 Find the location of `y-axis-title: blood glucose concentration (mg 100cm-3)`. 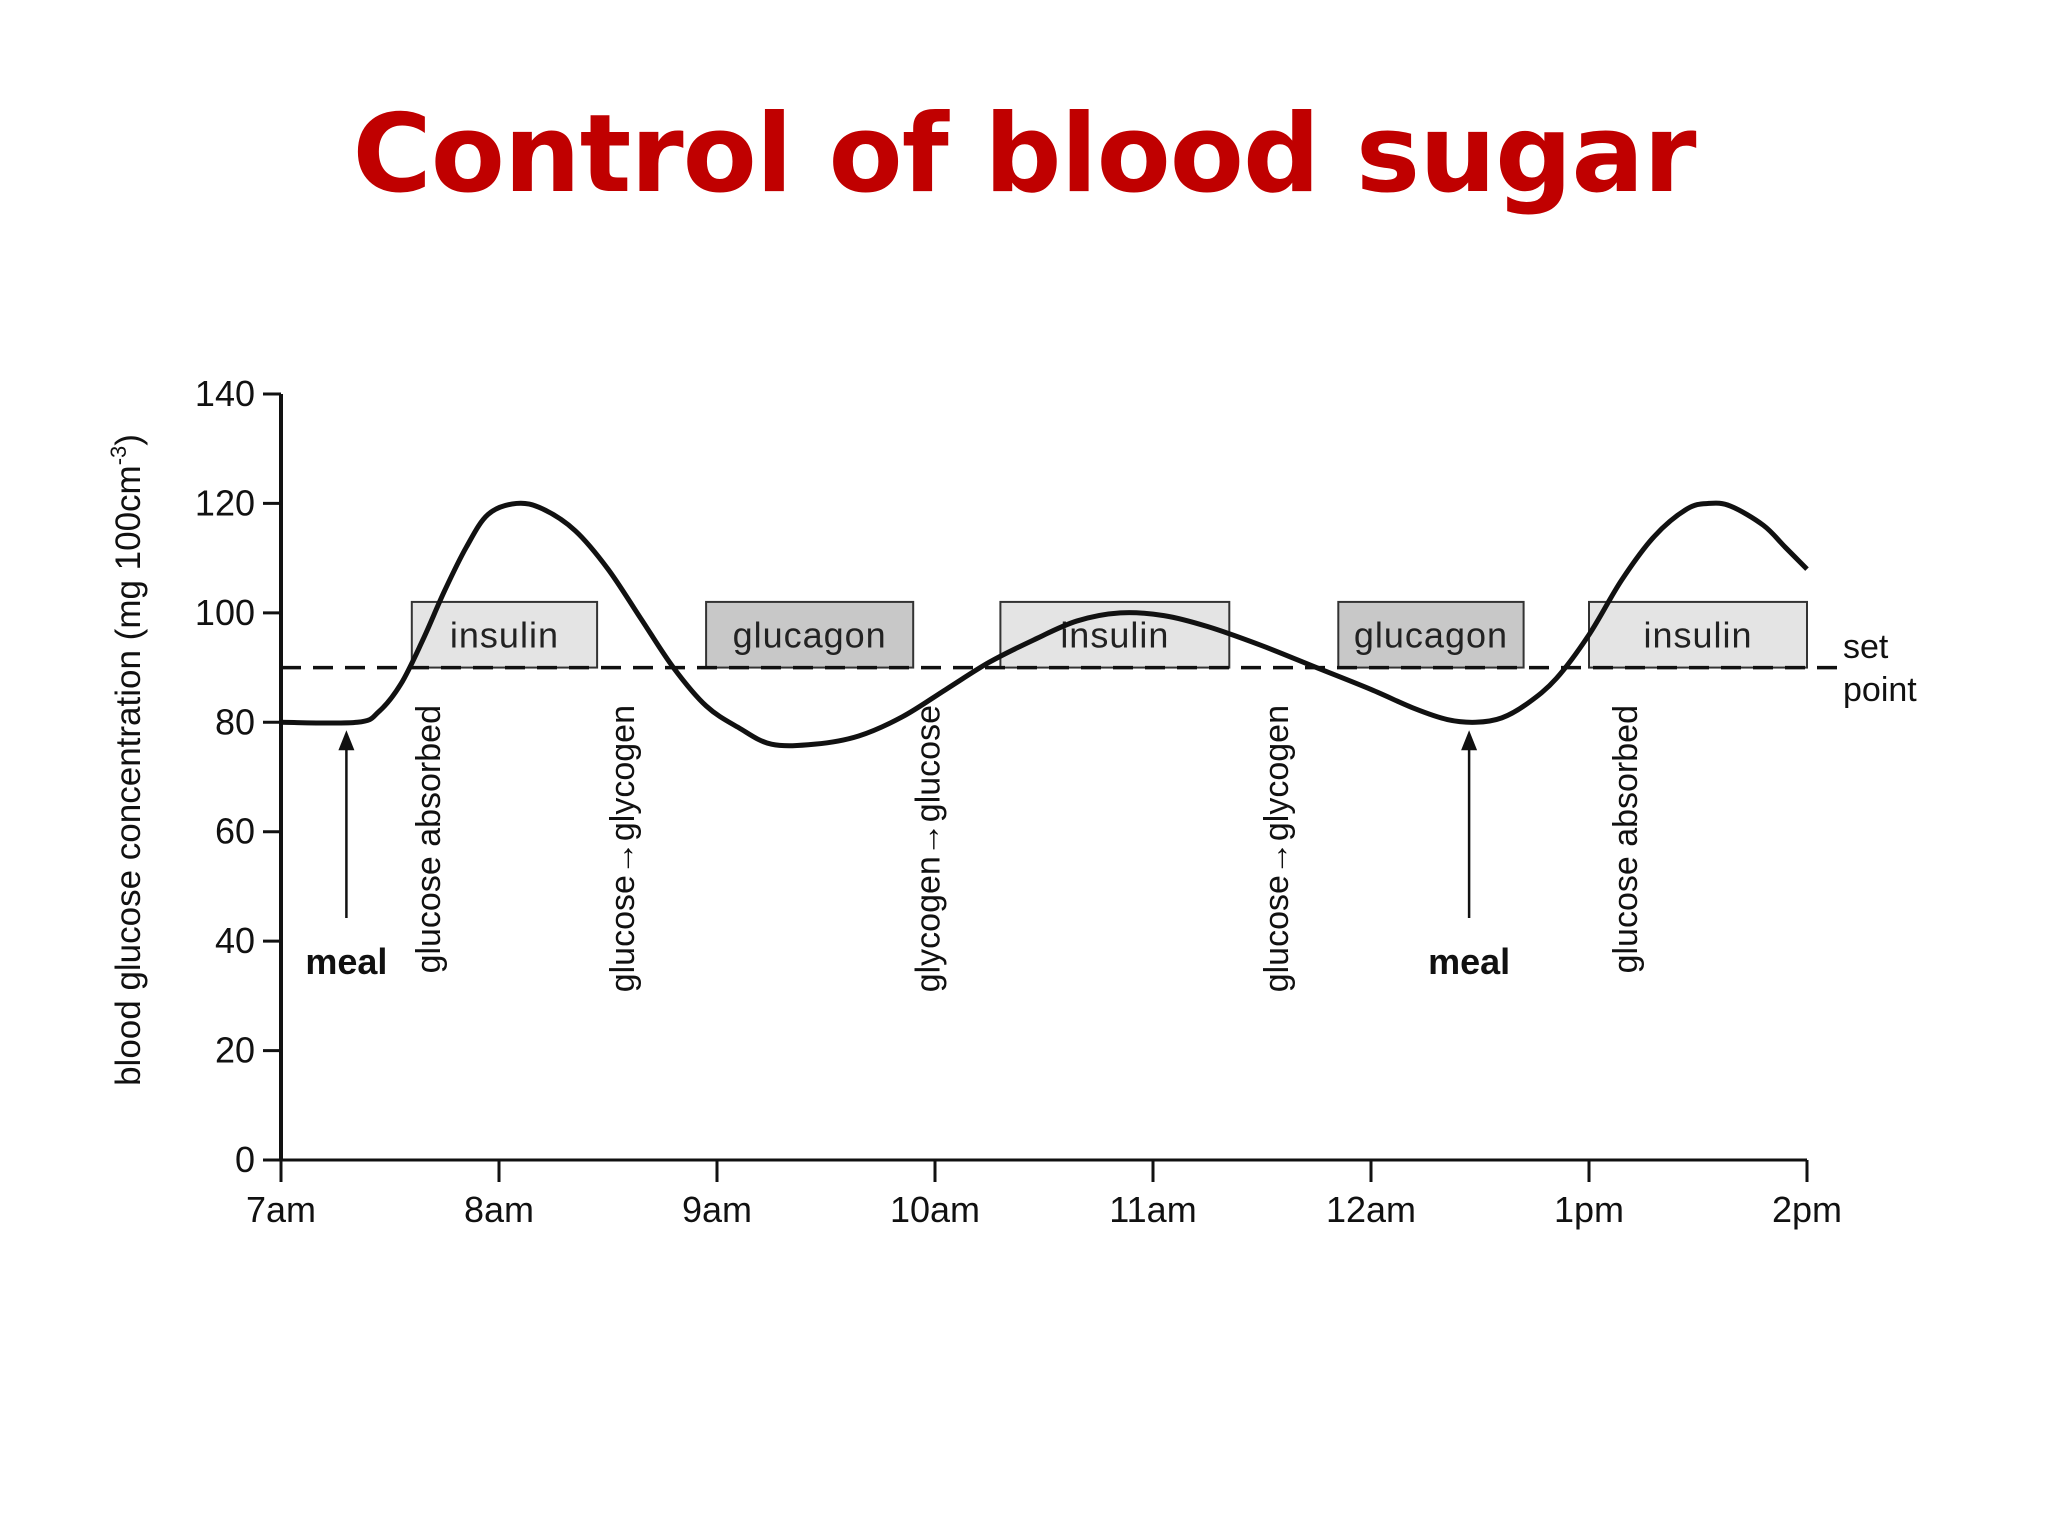

y-axis-title: blood glucose concentration (mg 100cm-3) is located at coordinates (127, 760).